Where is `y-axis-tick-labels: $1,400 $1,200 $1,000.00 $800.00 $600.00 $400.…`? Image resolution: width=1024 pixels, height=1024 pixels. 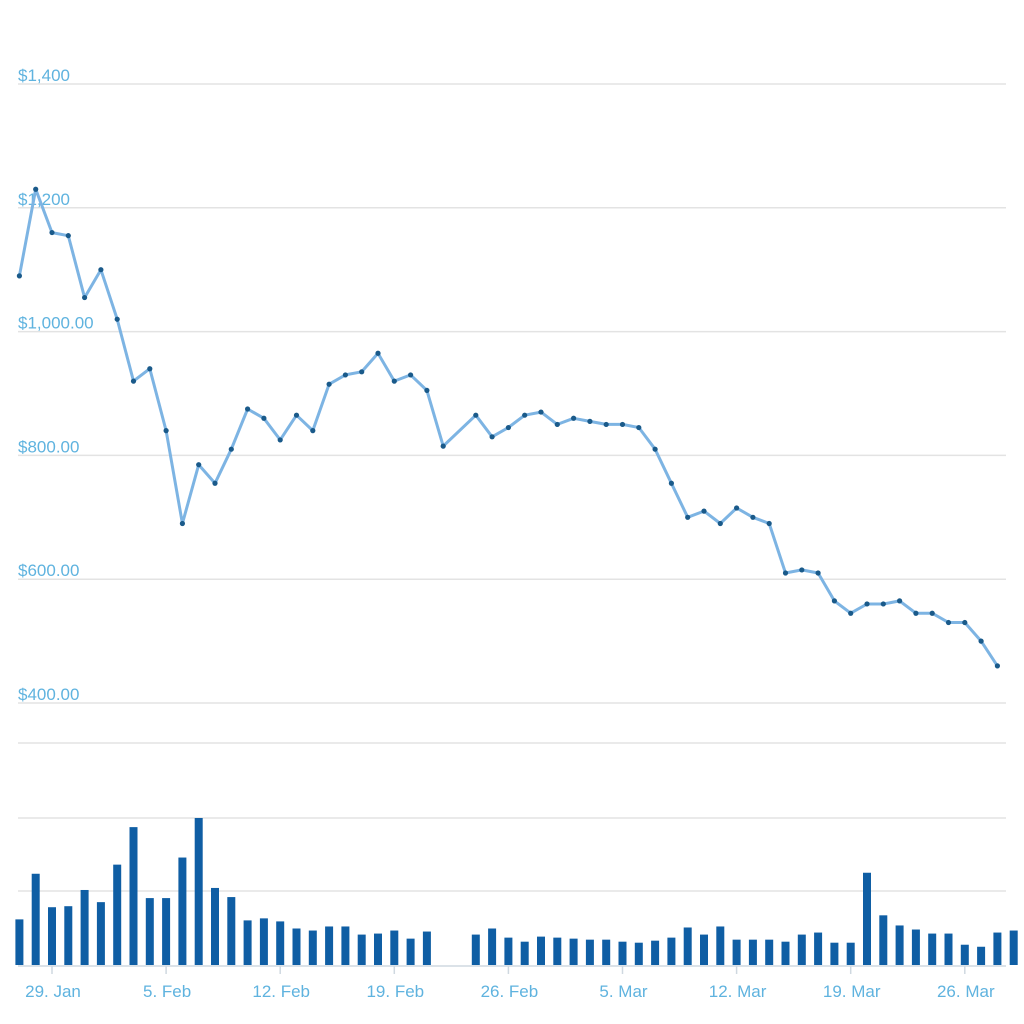 y-axis-tick-labels: $1,400 $1,200 $1,000.00 $800.00 $600.00 $400.… is located at coordinates (56, 385).